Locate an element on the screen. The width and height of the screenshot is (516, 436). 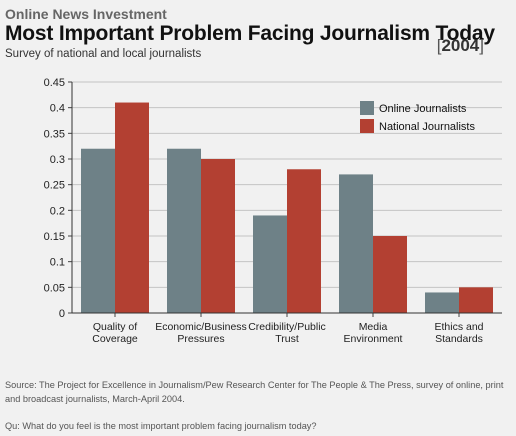
year-label: [2004] is located at coordinates (460, 46).